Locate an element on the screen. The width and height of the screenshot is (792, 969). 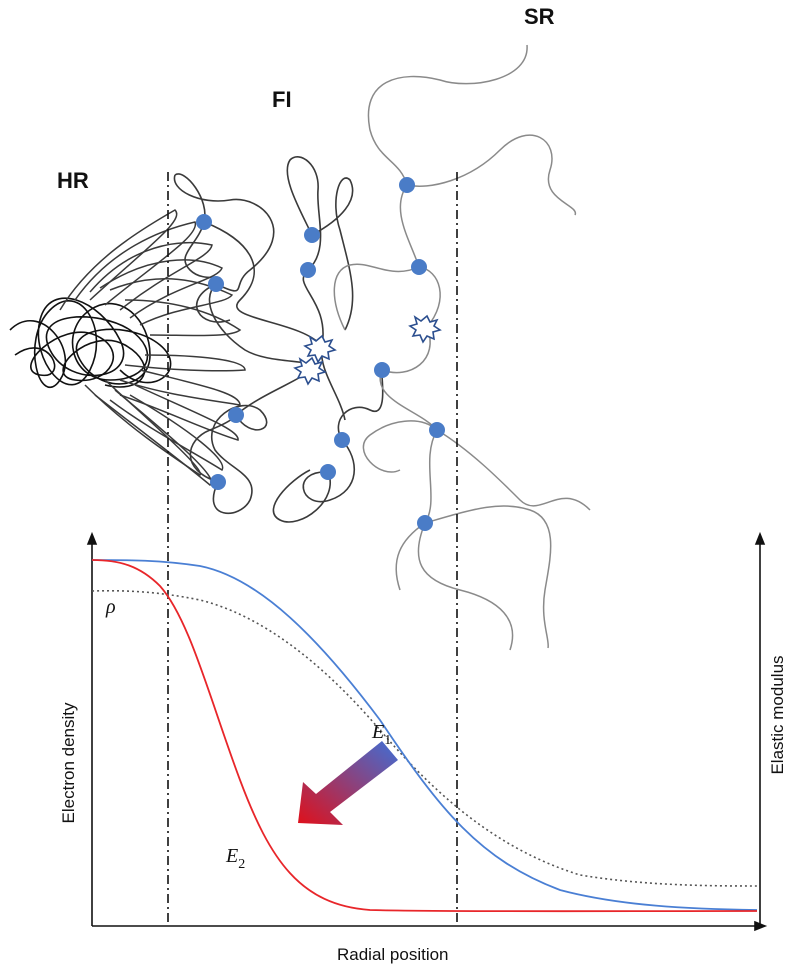
hard-lamellae is located at coordinates (152, 347).